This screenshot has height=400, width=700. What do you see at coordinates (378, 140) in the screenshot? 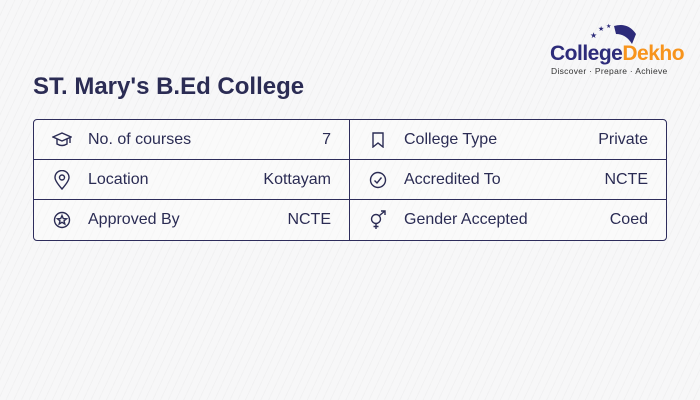
I see `bookmark-icon` at bounding box center [378, 140].